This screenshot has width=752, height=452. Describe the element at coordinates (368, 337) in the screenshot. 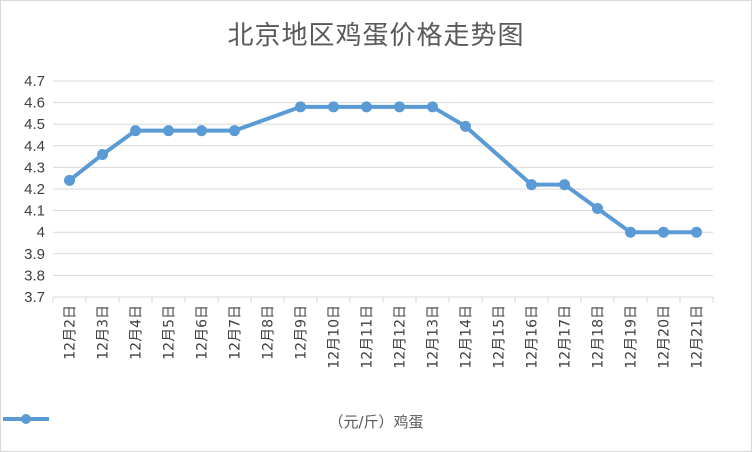

I see `x-tick-label: 12月11日` at that location.